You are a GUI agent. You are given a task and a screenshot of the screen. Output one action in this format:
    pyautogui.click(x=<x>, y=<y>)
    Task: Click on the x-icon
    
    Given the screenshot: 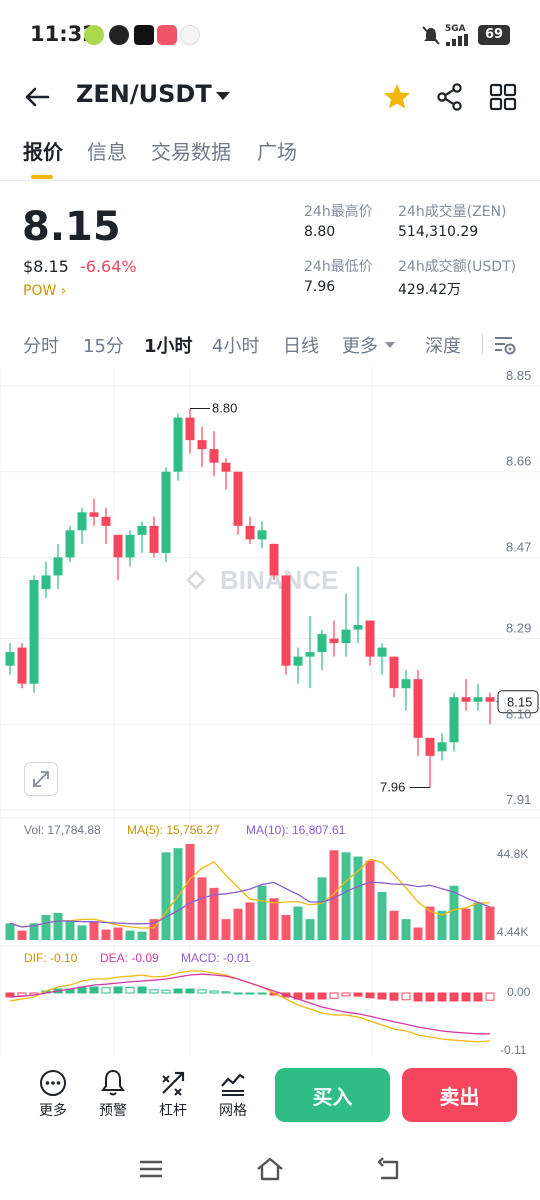 What is the action you would take?
    pyautogui.click(x=144, y=35)
    